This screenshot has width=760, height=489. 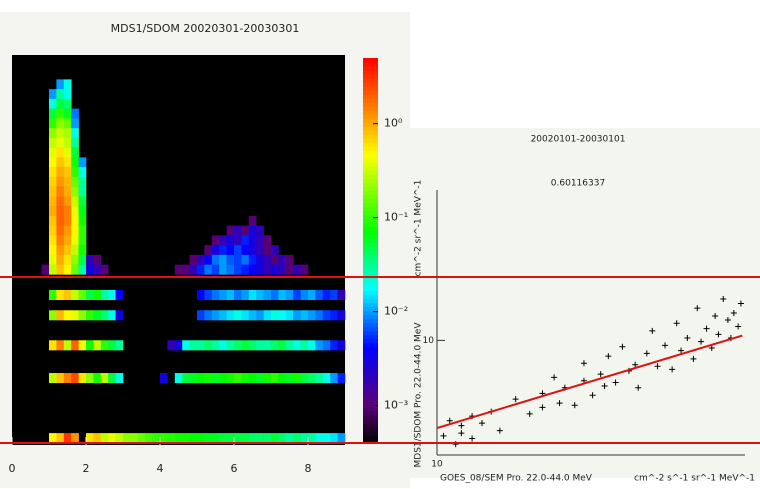 I want to click on x-tick-label: 2, so click(x=86, y=468).